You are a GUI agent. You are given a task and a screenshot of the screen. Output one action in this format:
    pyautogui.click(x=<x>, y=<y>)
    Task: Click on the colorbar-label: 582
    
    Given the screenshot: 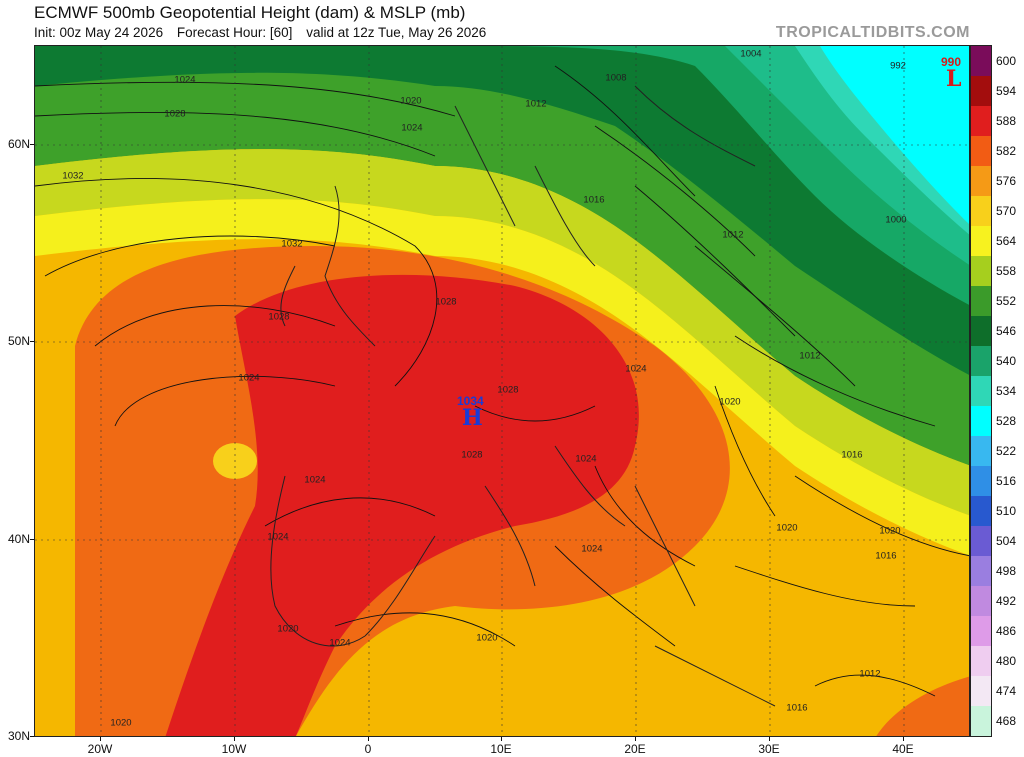 What is the action you would take?
    pyautogui.click(x=1006, y=151)
    